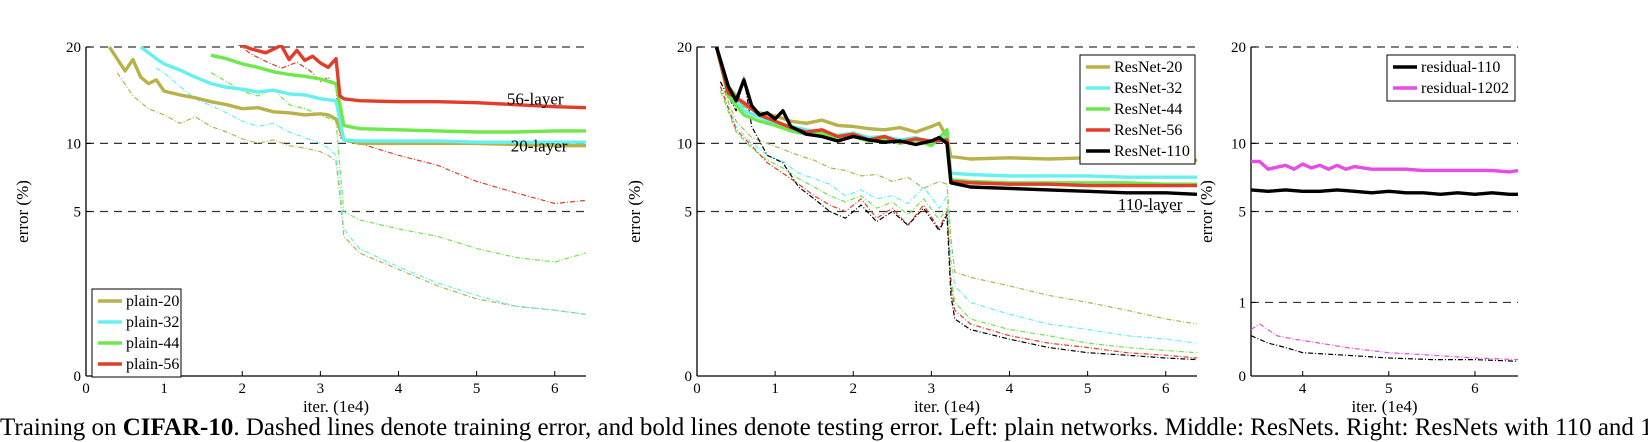 The image size is (1648, 442). What do you see at coordinates (152, 343) in the screenshot?
I see `legend-label-plain-44: plain-44` at bounding box center [152, 343].